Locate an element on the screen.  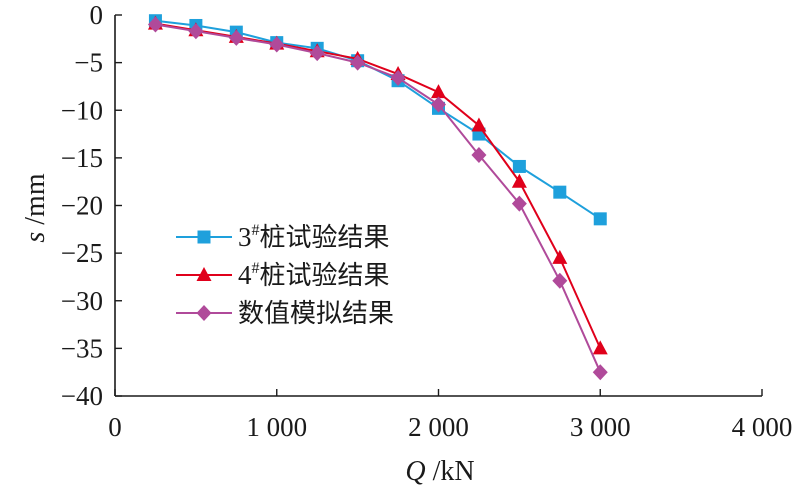
x-axis-label: Q /kN is located at coordinates (439, 471).